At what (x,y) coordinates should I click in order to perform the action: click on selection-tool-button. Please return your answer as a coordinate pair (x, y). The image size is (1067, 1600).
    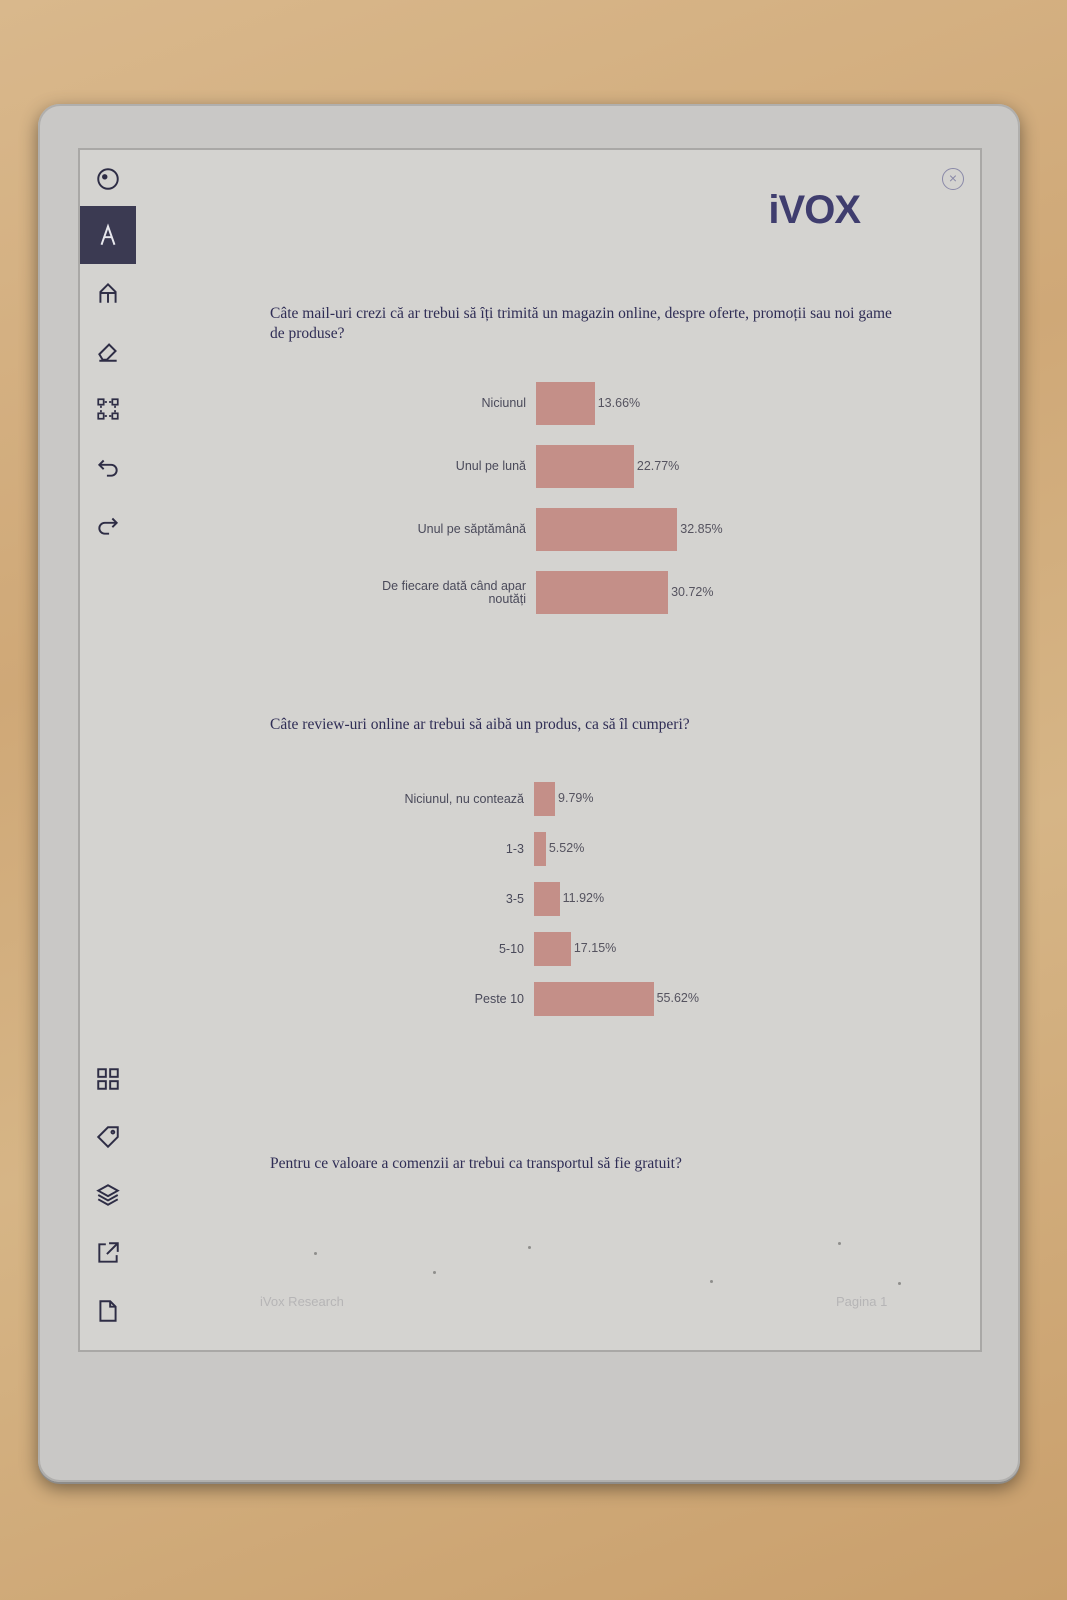
    Looking at the image, I should click on (108, 409).